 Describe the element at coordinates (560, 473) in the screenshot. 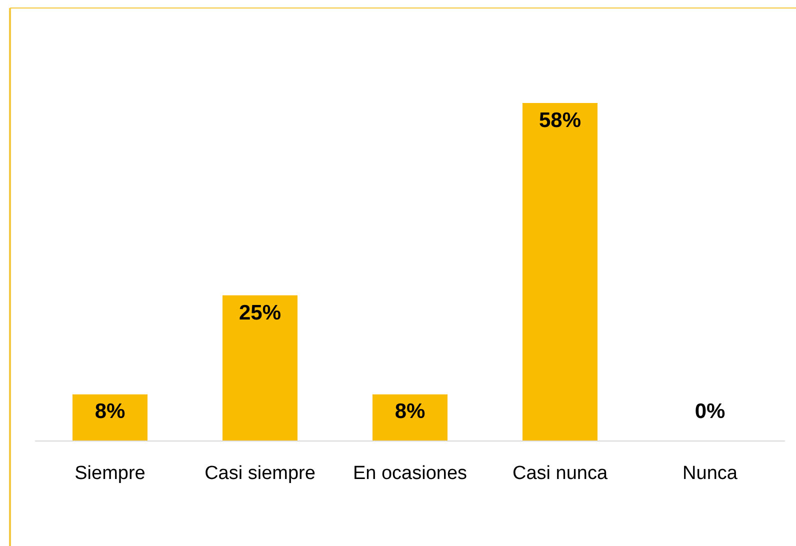

I see `x-tick-label: Casi nunca` at that location.